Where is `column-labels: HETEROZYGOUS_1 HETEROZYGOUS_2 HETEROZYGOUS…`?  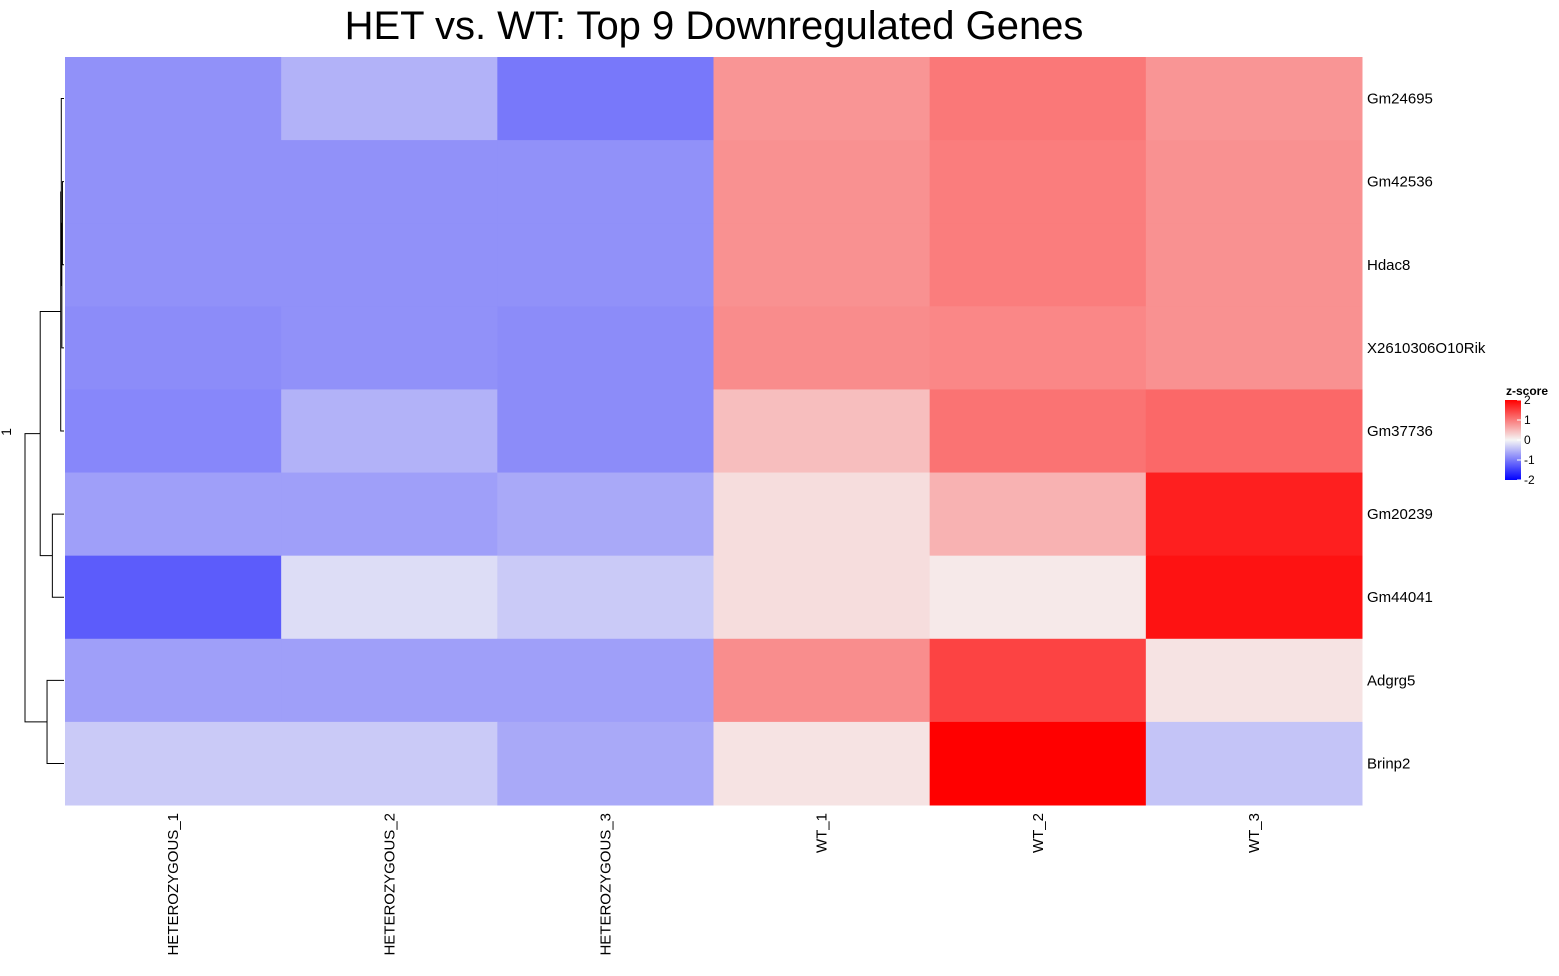 column-labels: HETEROZYGOUS_1 HETEROZYGOUS_2 HETEROZYGOUS… is located at coordinates (714, 884).